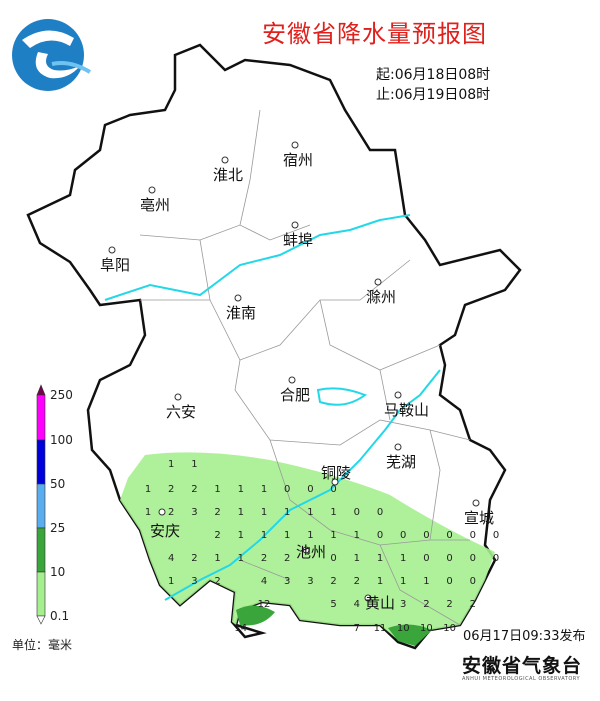 Image resolution: width=600 pixels, height=701 pixels. I want to click on city-label: 淮北, so click(228, 175).